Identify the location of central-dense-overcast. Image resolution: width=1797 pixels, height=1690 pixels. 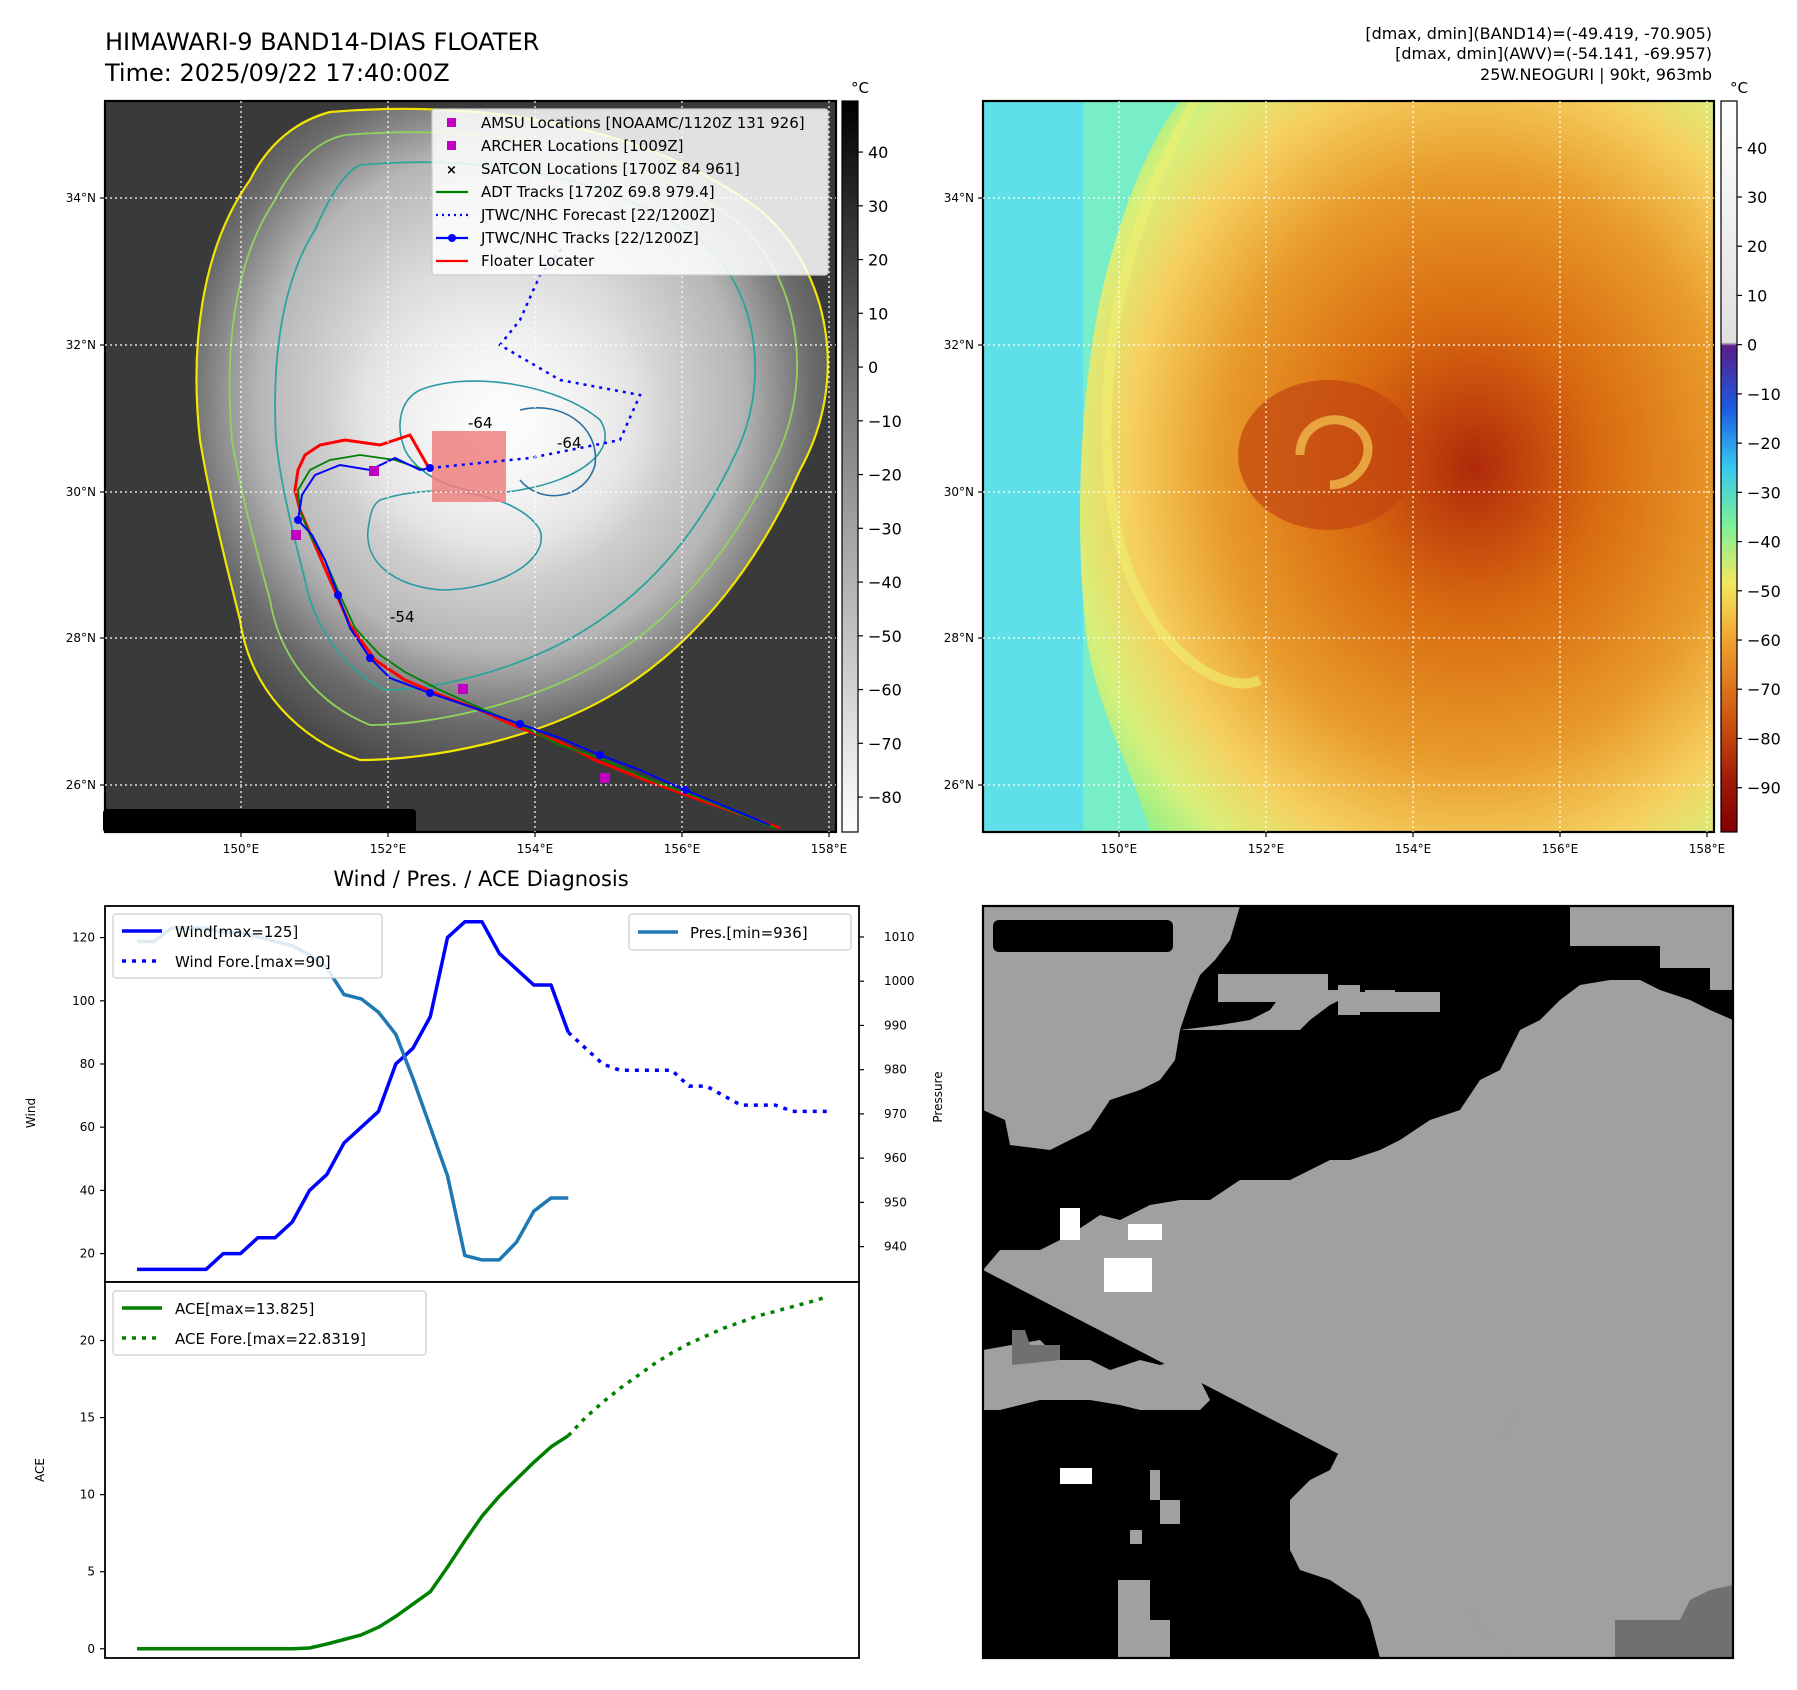
(500, 430).